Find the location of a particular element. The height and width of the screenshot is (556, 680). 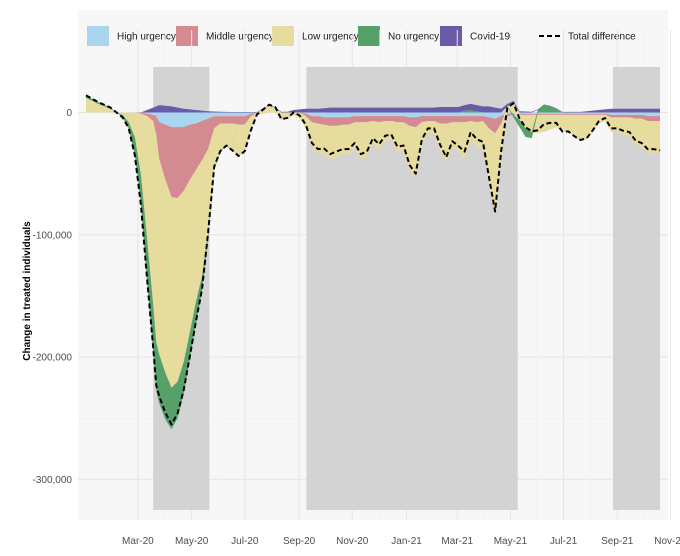

x-tick-label-3: Sep-20 is located at coordinates (299, 541).